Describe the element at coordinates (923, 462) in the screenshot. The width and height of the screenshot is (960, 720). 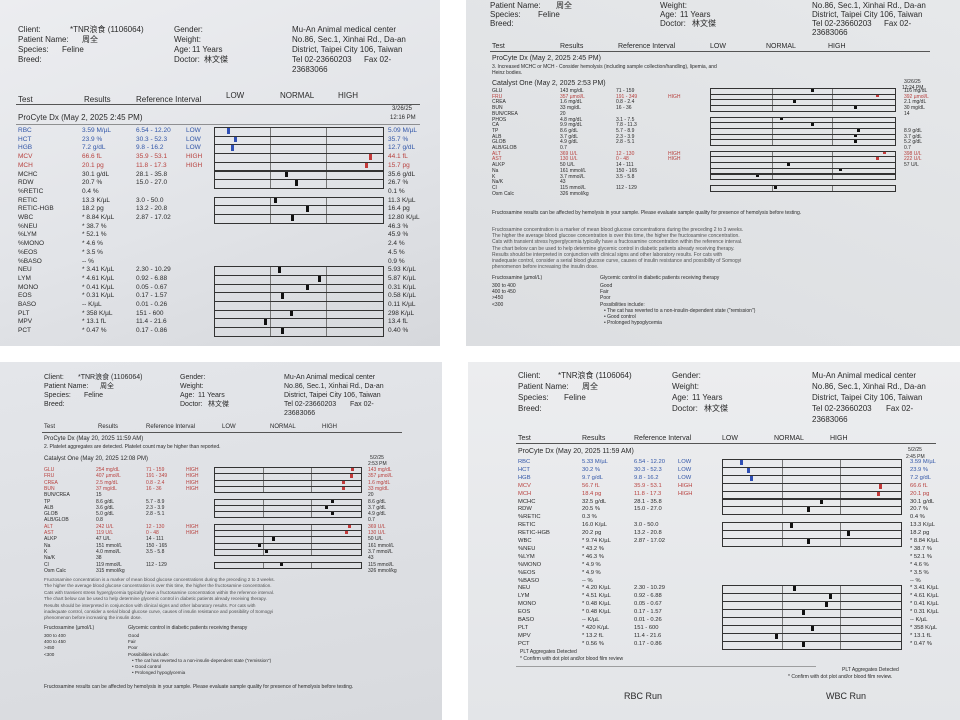
I see `row-prev: 3.59 M/µL` at that location.